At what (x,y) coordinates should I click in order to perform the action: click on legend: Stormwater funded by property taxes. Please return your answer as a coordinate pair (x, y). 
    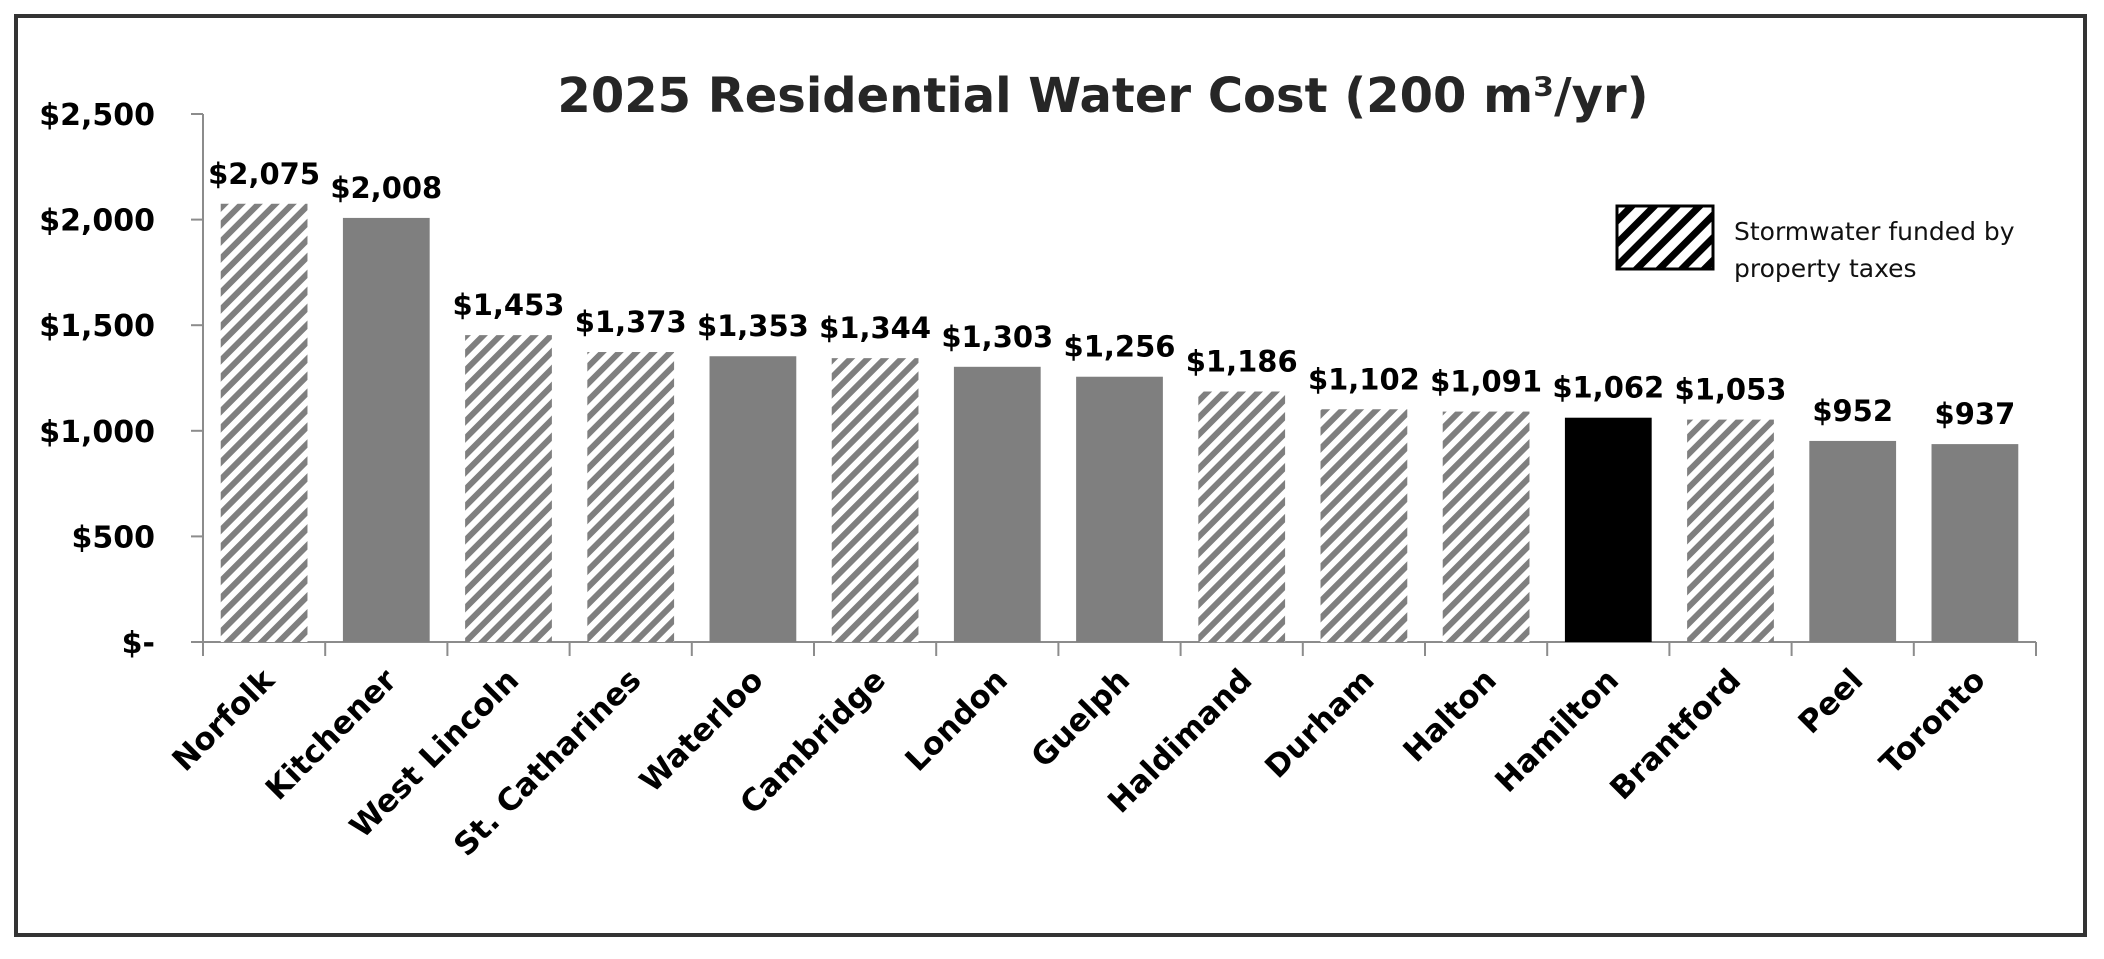
    Looking at the image, I should click on (1819, 243).